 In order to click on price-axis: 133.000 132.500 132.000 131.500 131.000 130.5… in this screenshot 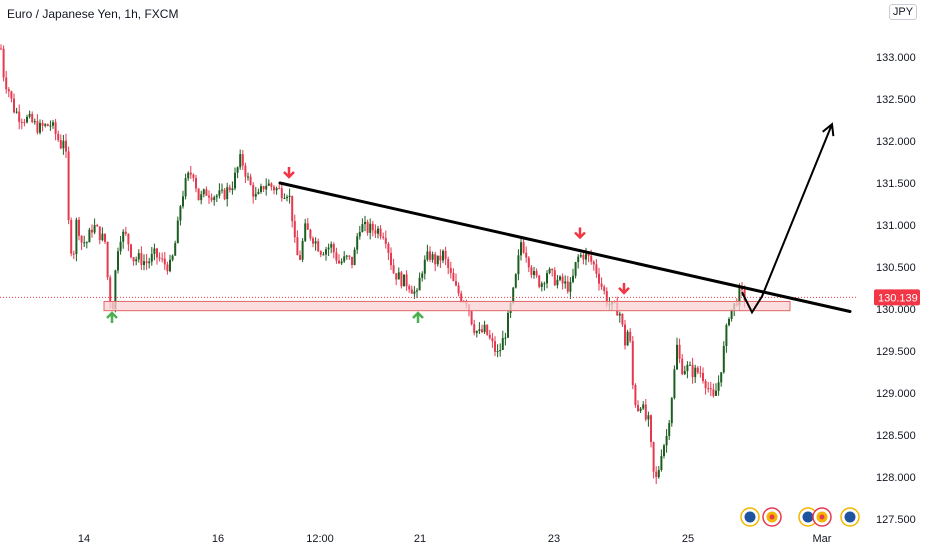, I will do `click(897, 289)`.